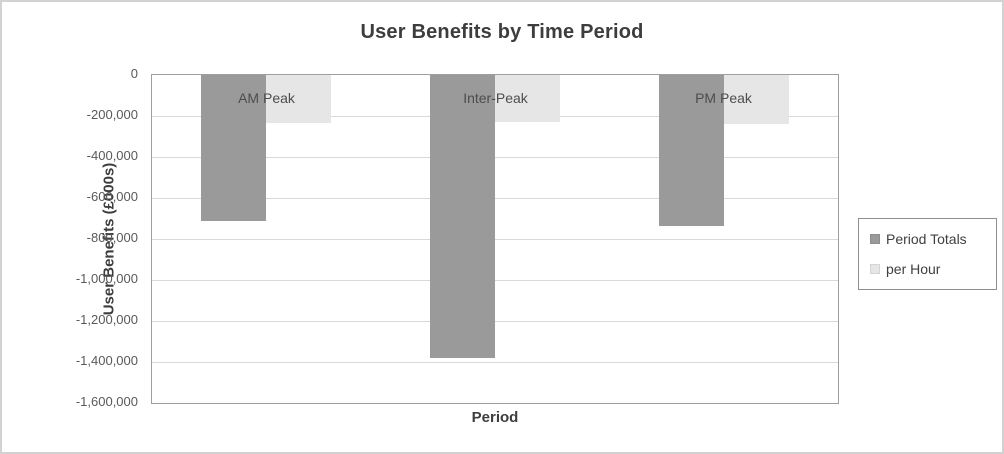  Describe the element at coordinates (691, 150) in the screenshot. I see `bar-period-totals-pm-peak` at that location.